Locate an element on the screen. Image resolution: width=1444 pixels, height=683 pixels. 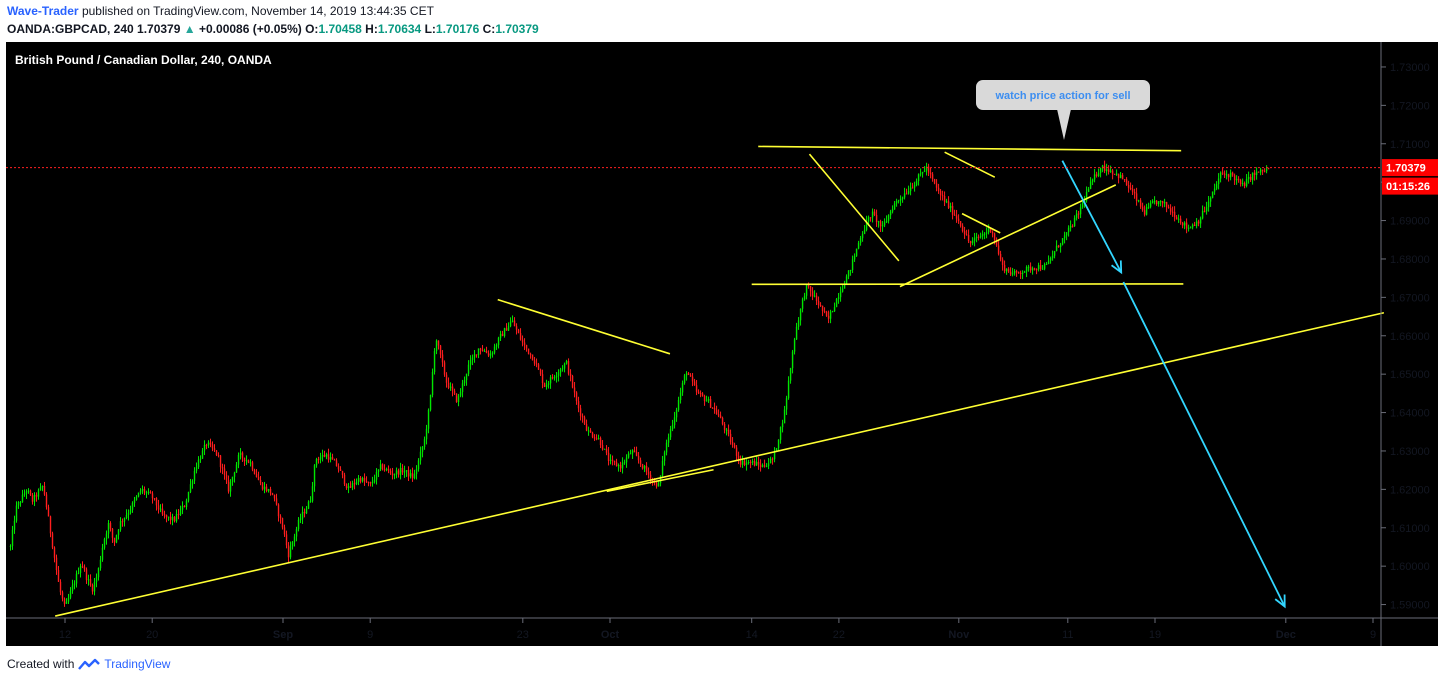
flag-support-line is located at coordinates (660, 480).